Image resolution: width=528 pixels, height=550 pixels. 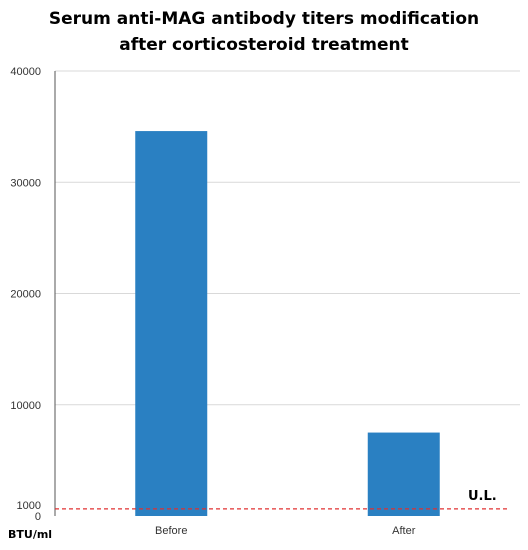 What do you see at coordinates (38, 517) in the screenshot?
I see `y-tick-label: 0` at bounding box center [38, 517].